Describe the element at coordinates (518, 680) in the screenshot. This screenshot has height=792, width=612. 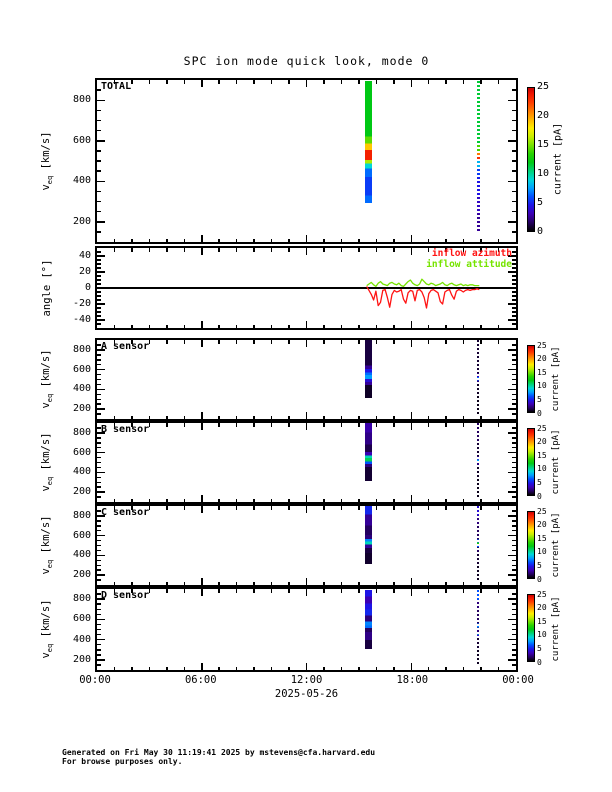
I see `x-tick-label-4: 00:00` at that location.